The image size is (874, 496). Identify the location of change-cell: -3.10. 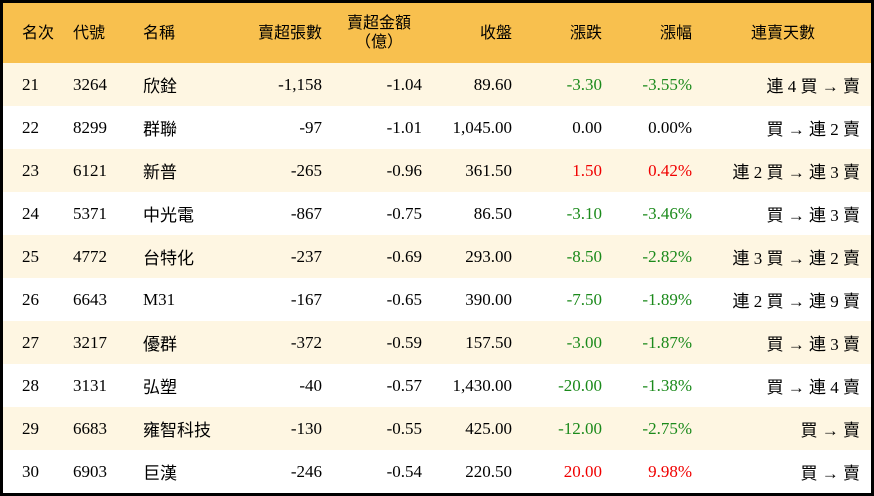
(584, 213).